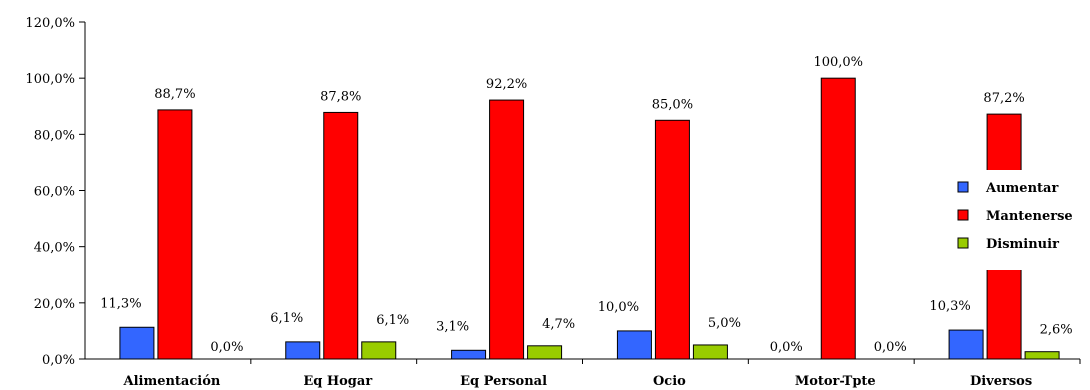 This screenshot has height=390, width=1090. Describe the element at coordinates (963, 187) in the screenshot. I see `legend-swatch-aumentar` at that location.